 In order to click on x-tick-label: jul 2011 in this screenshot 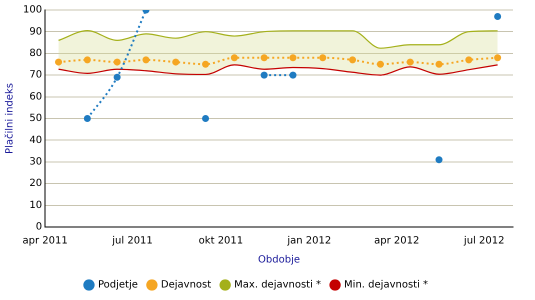, I will do `click(132, 241)`.